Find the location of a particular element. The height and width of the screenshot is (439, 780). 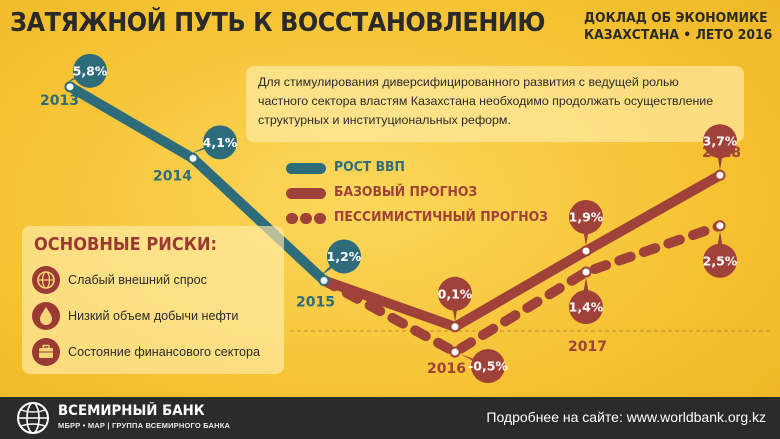

legend-label-gdp: РОСТ ВВП is located at coordinates (369, 167).